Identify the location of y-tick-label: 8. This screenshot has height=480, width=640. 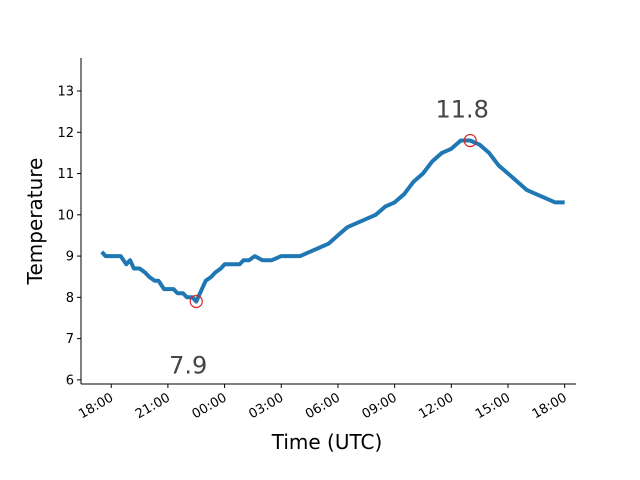
(70, 298).